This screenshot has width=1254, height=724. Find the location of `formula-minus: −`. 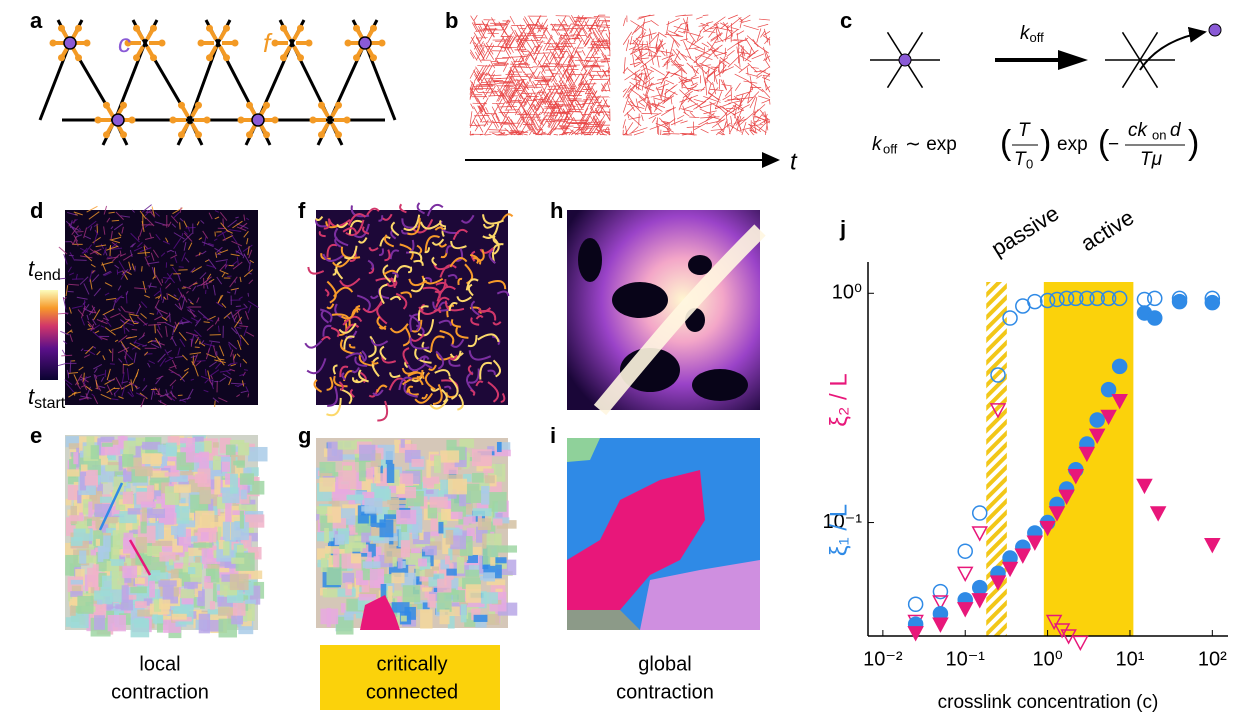

formula-minus: − is located at coordinates (1113, 144).